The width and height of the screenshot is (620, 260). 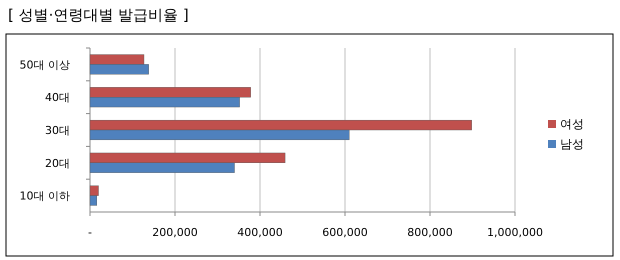 I want to click on legend-label: 여성, so click(x=572, y=124).